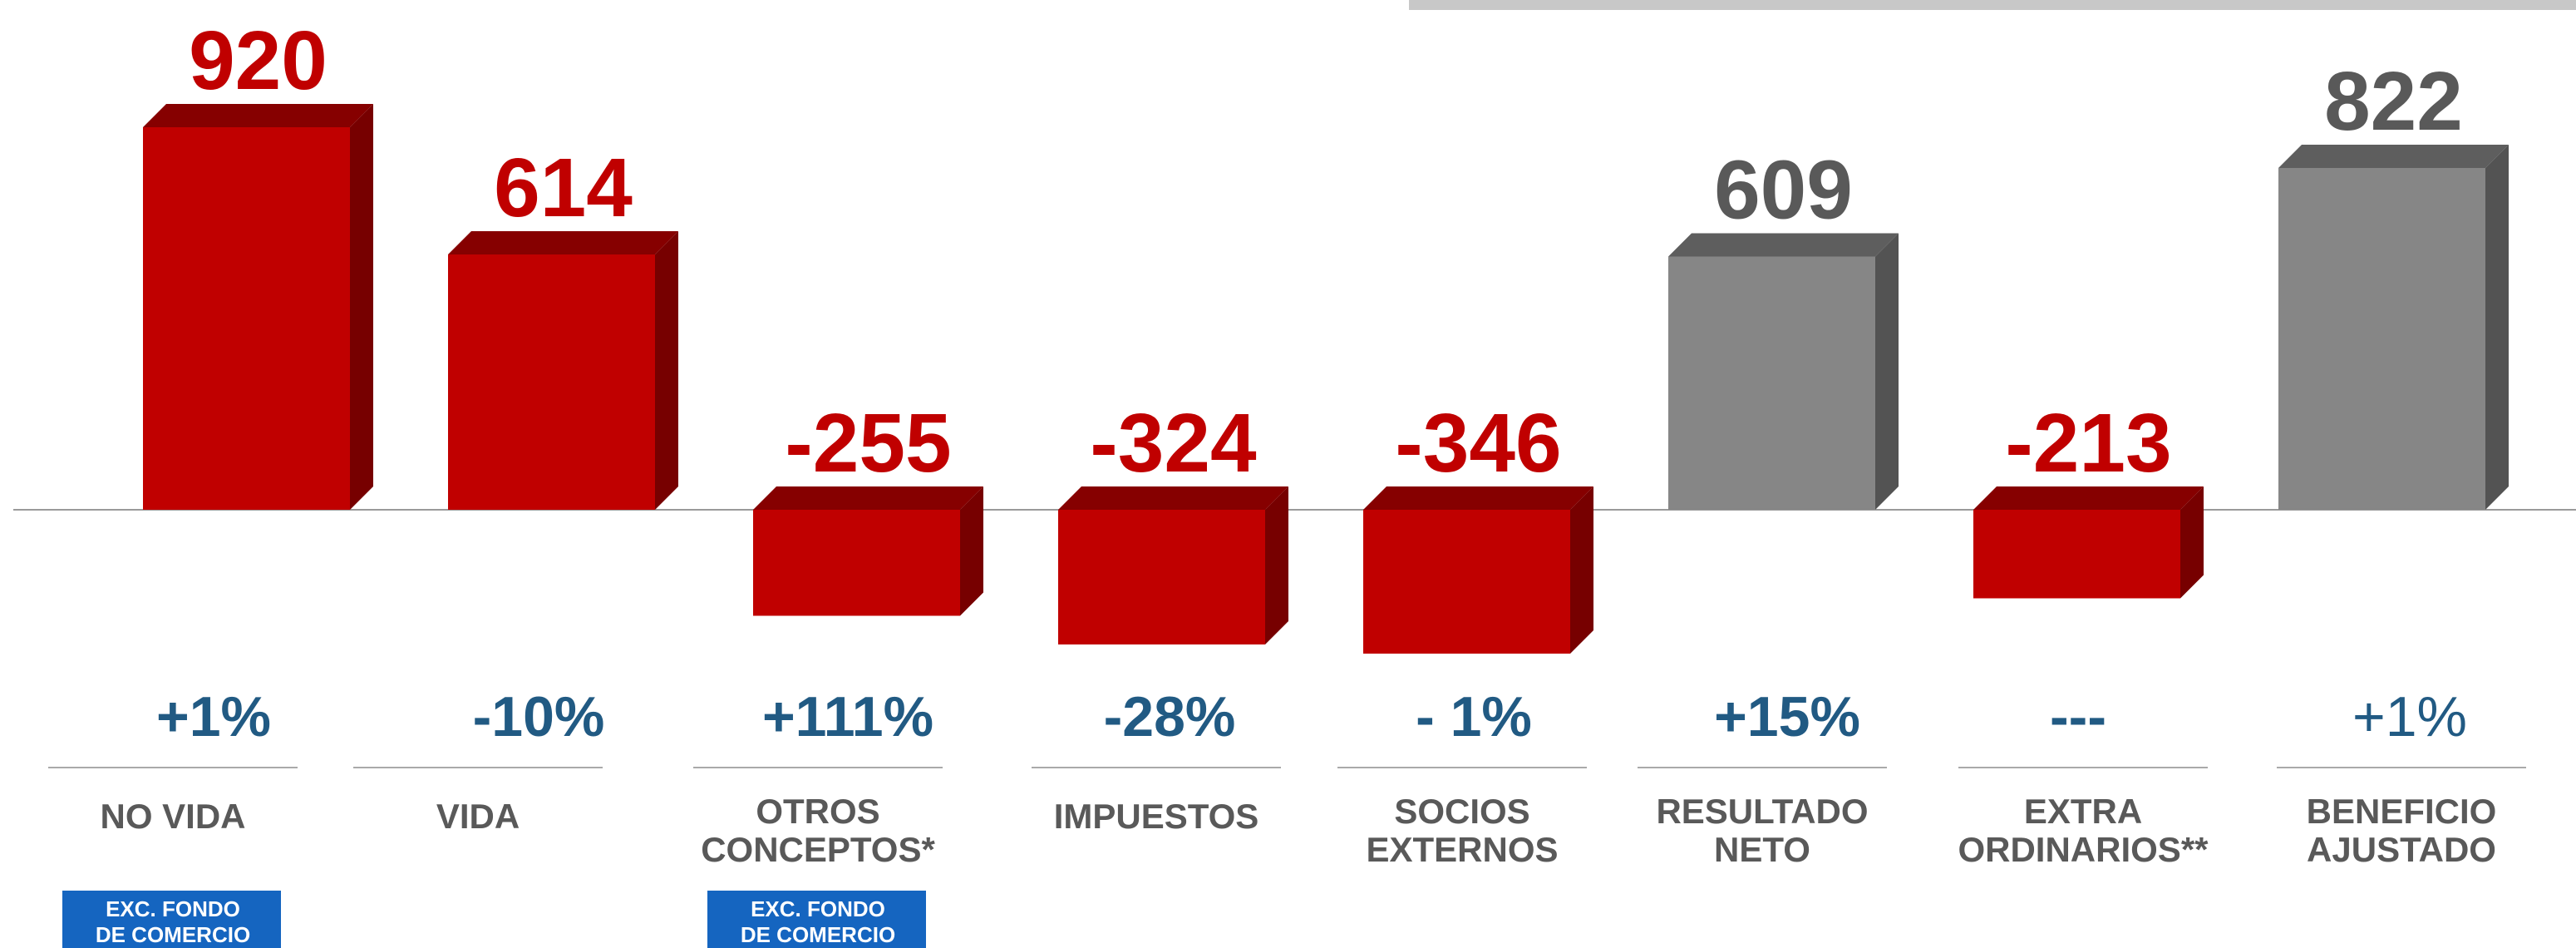 This screenshot has width=2576, height=948. What do you see at coordinates (1992, 5) in the screenshot?
I see `top-strip` at bounding box center [1992, 5].